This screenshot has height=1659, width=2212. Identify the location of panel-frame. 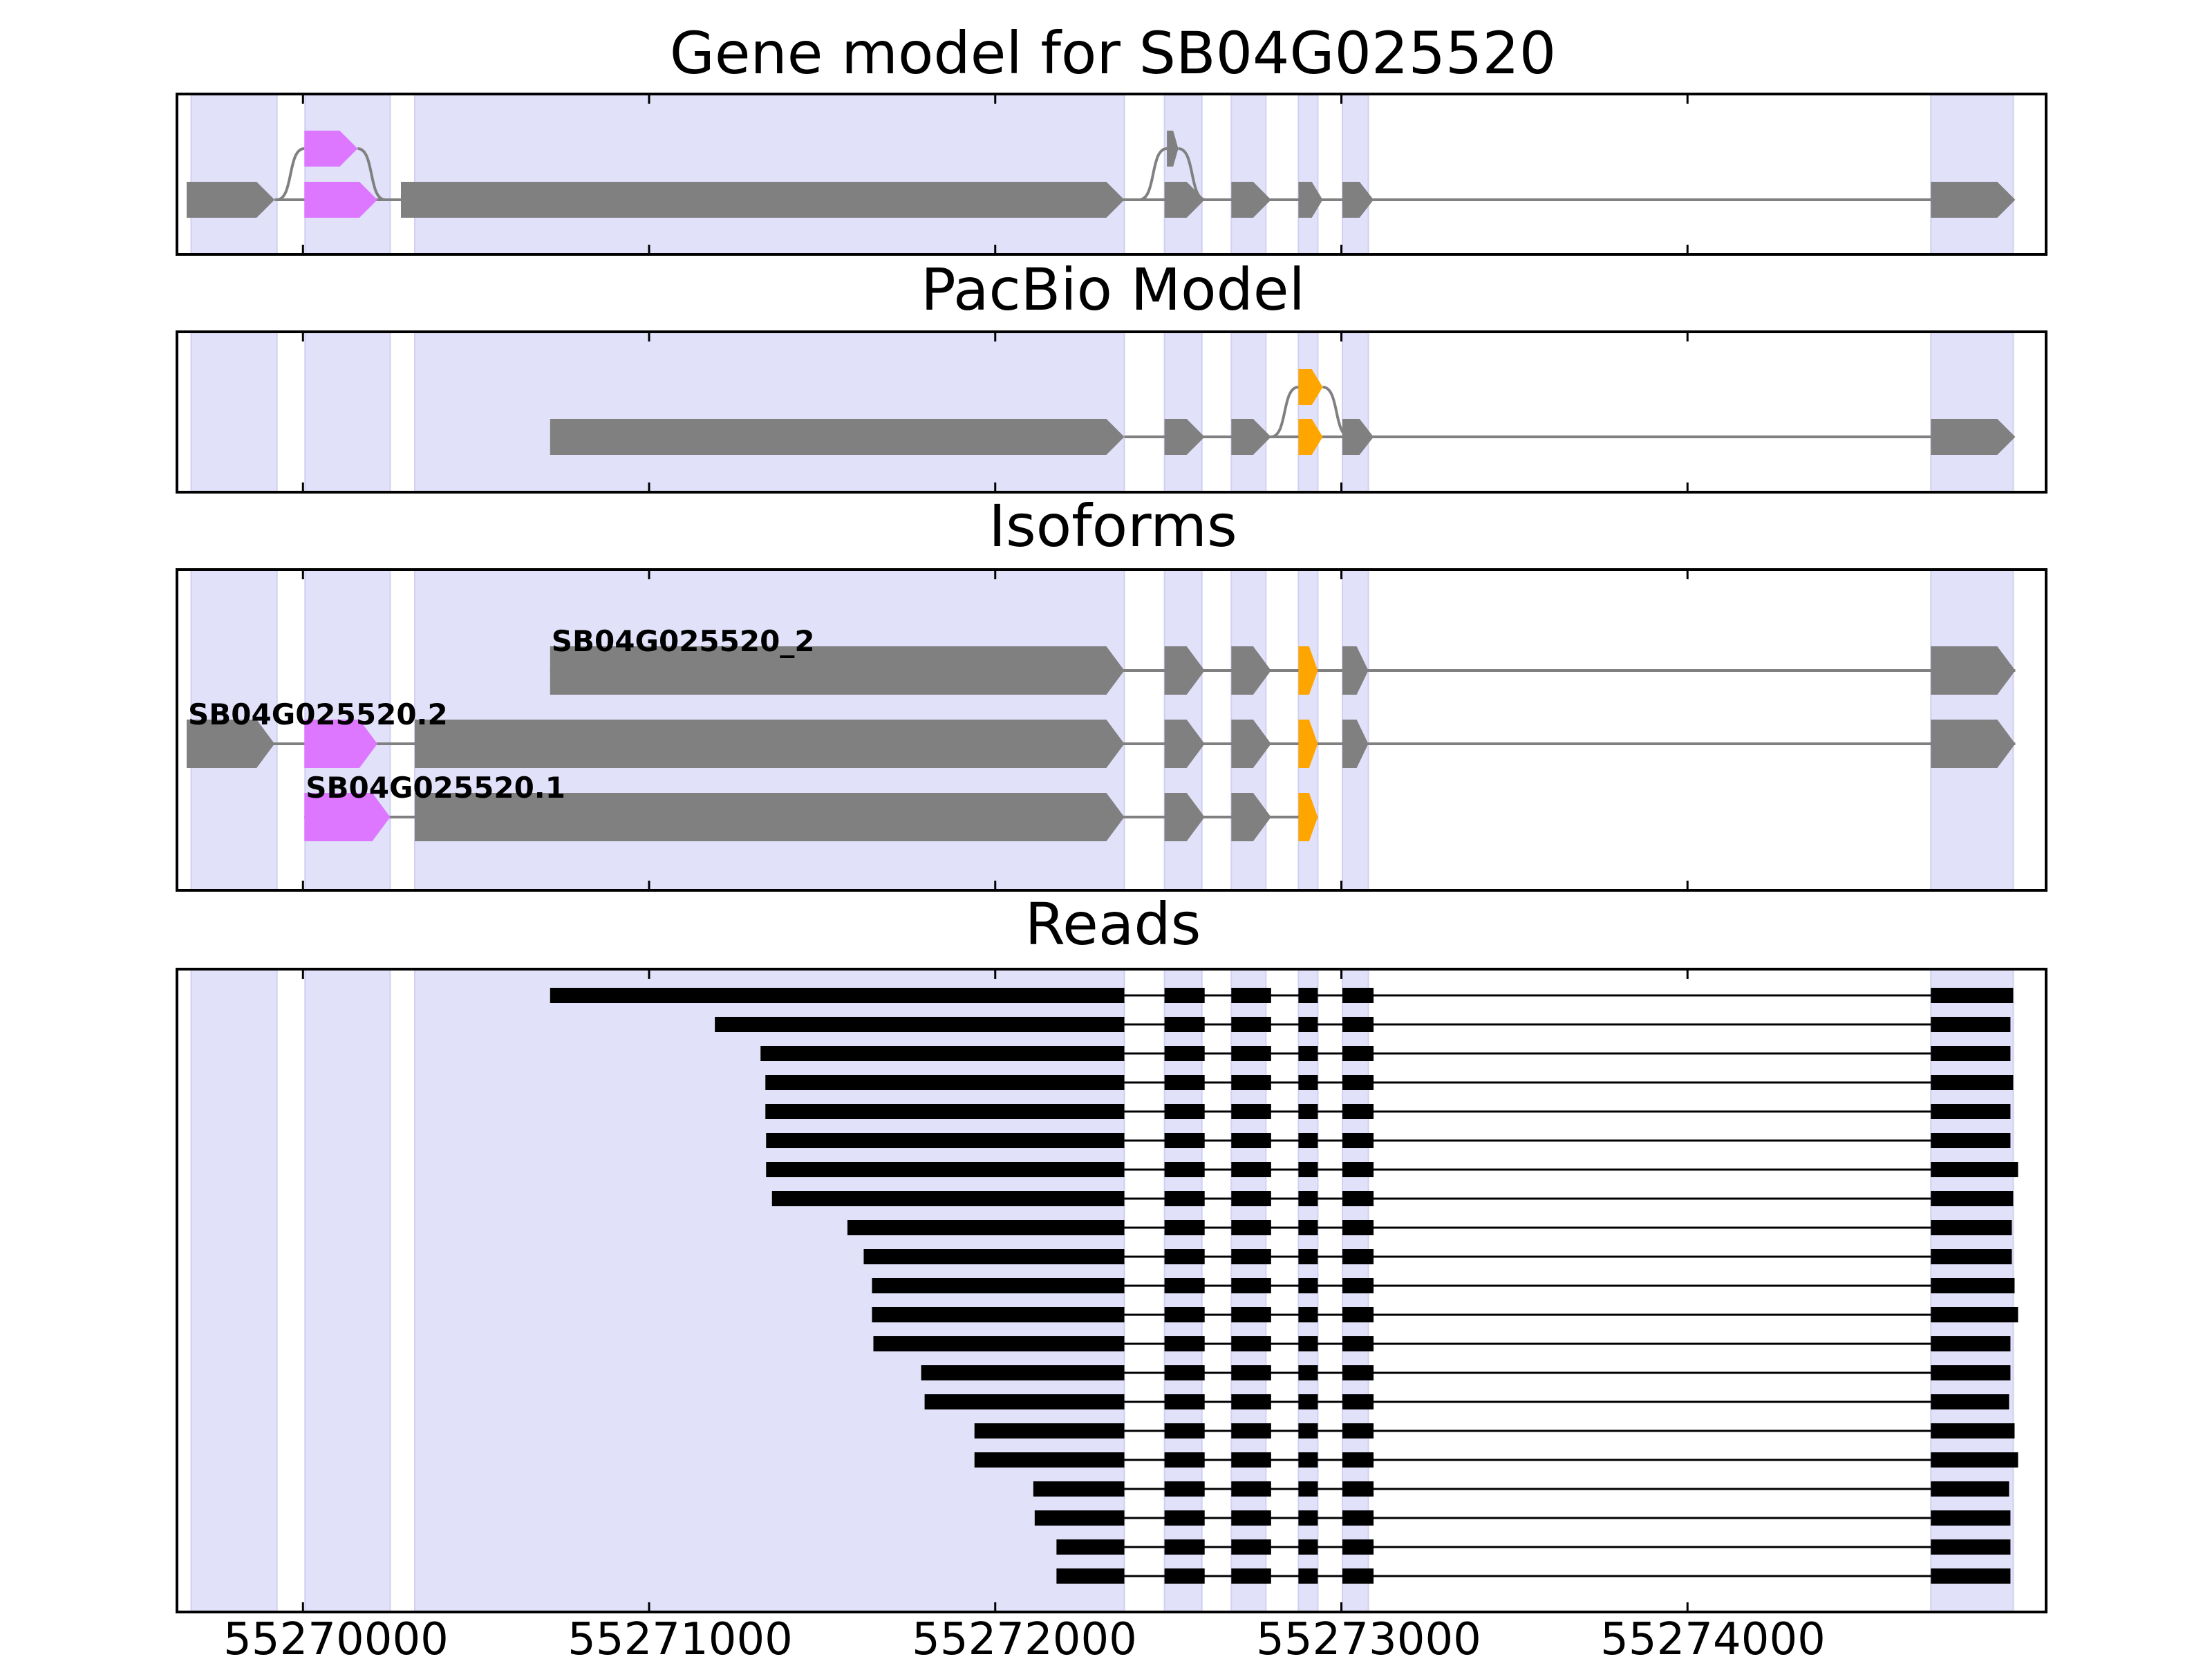
(1111, 412).